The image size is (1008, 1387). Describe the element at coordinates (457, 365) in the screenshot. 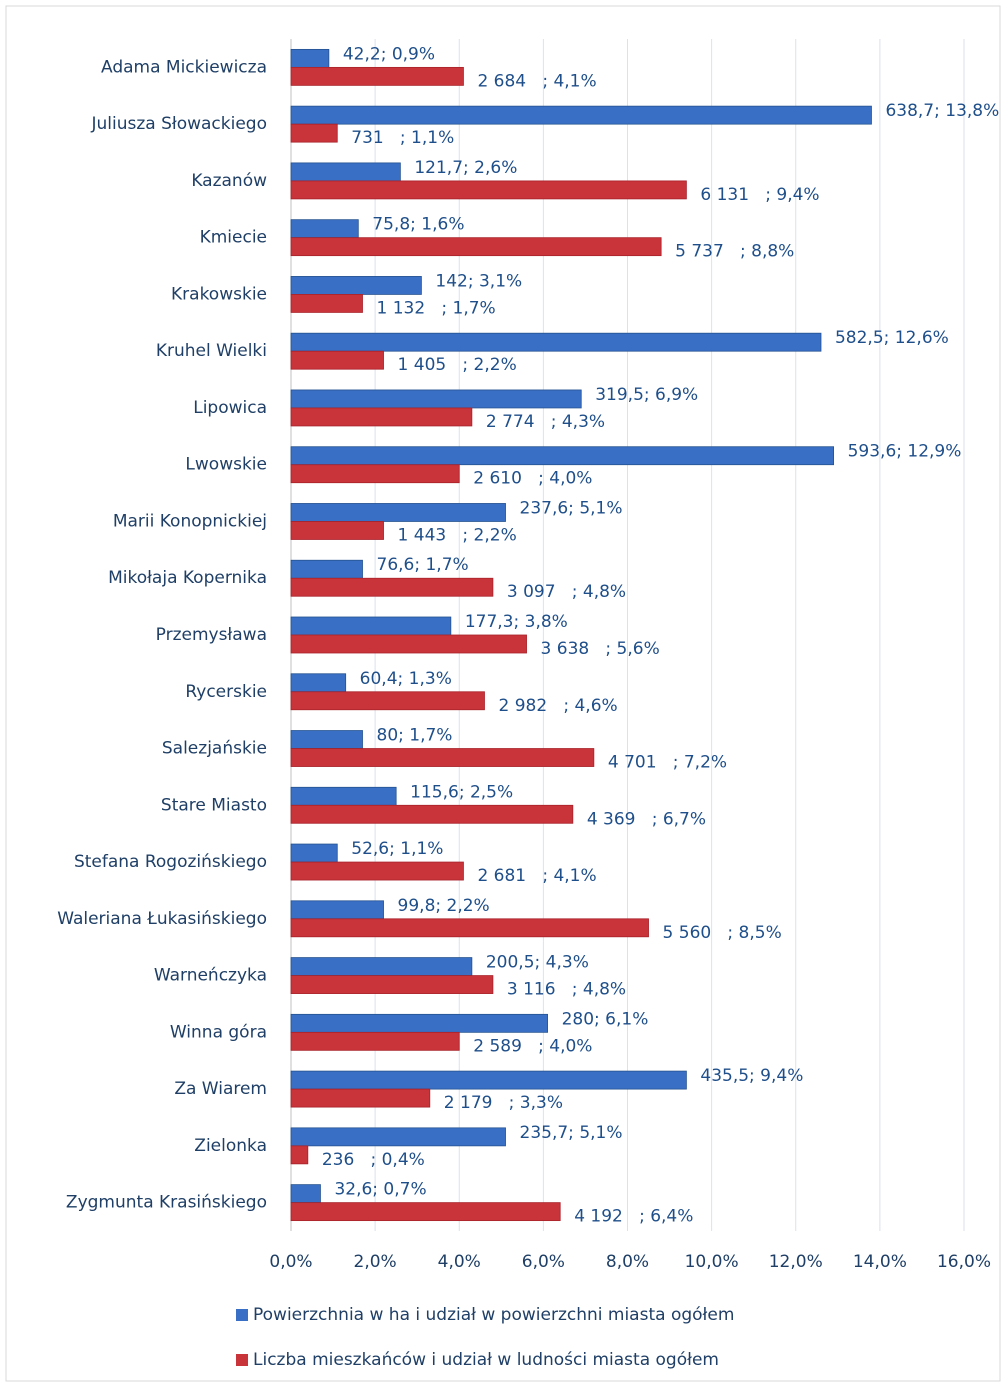

I see `data-label: 1 405 ; 2,2%` at that location.